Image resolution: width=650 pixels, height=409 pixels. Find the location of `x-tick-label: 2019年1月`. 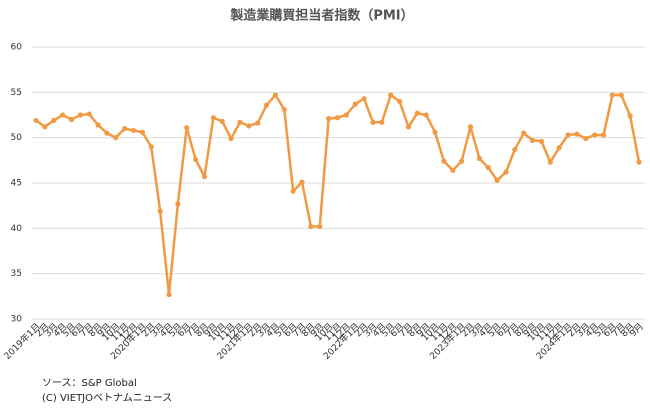

x-tick-label: 2019年1月 is located at coordinates (21, 340).